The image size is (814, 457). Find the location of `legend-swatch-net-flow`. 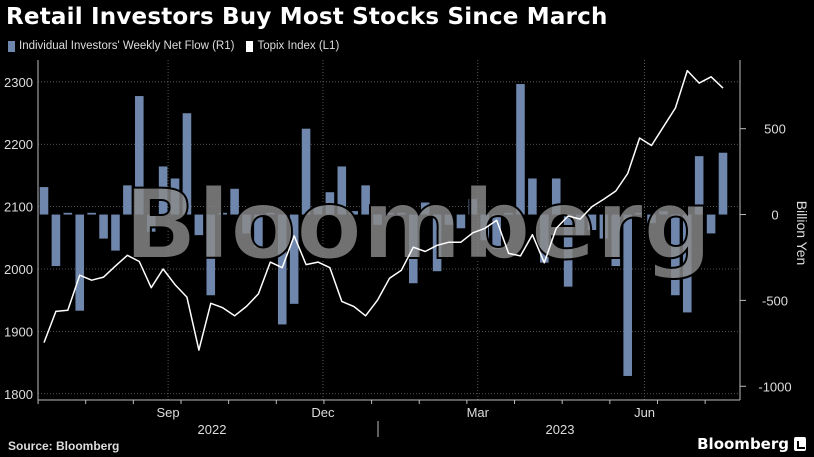

legend-swatch-net-flow is located at coordinates (11, 46).